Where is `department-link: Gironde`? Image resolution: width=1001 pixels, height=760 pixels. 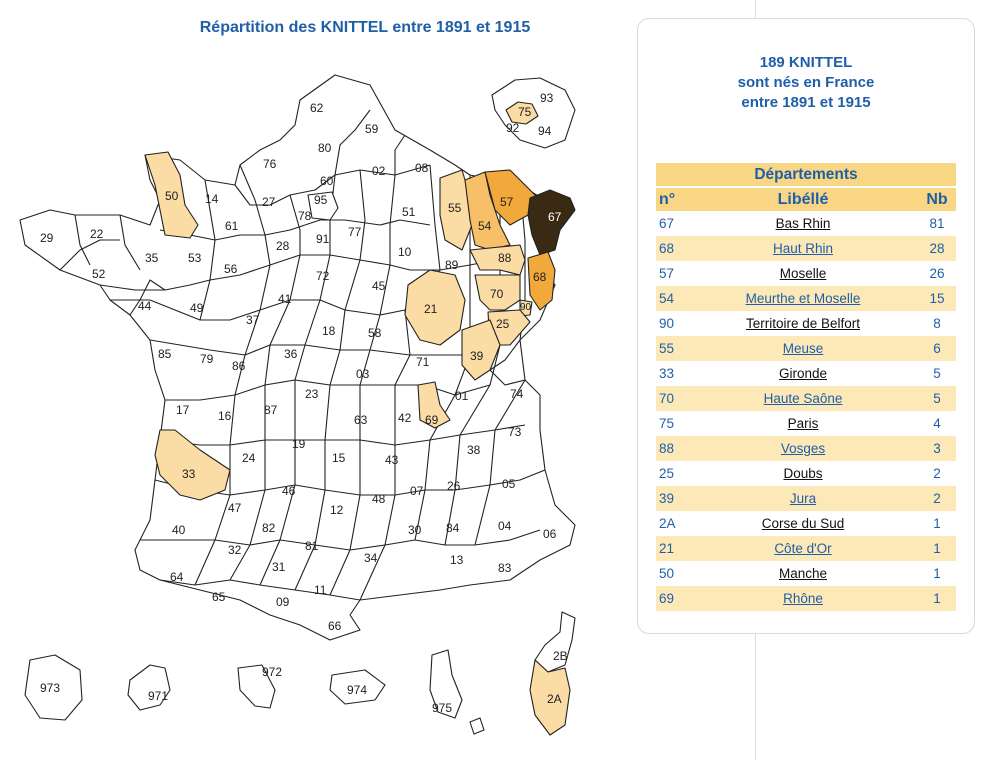 department-link: Gironde is located at coordinates (803, 373).